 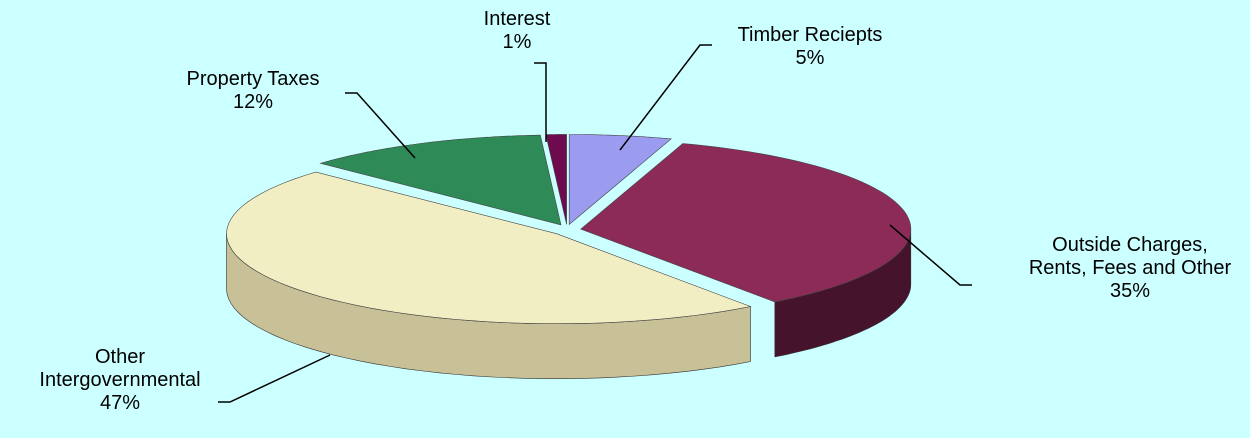 What do you see at coordinates (1130, 291) in the screenshot?
I see `value-label: 35%` at bounding box center [1130, 291].